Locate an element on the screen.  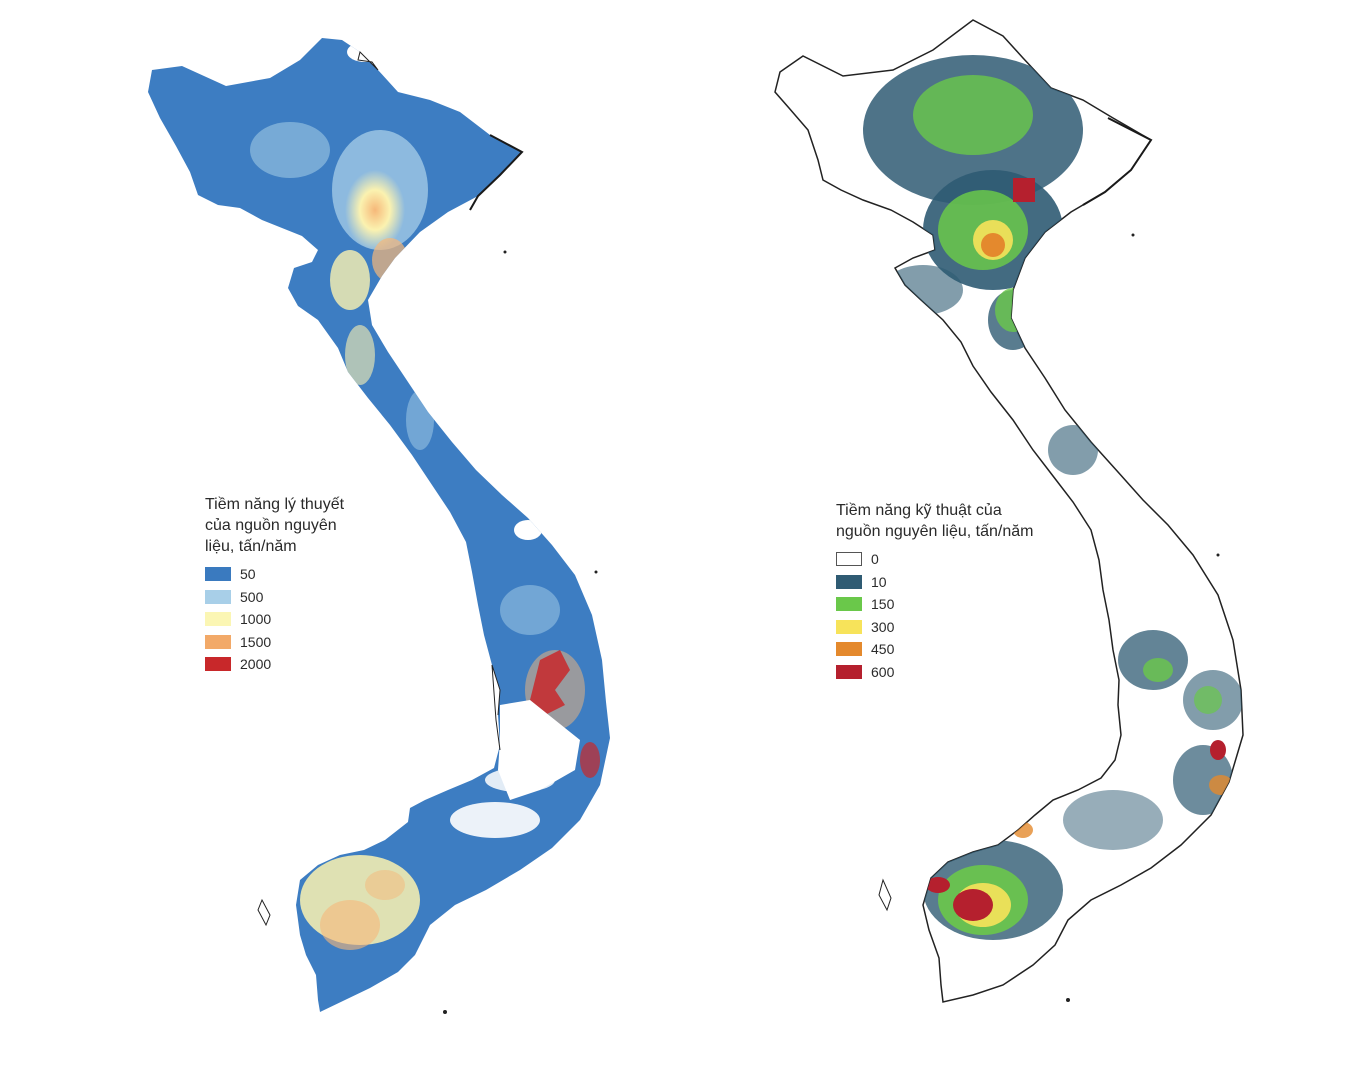
legend-label: 1500 is located at coordinates (256, 641).